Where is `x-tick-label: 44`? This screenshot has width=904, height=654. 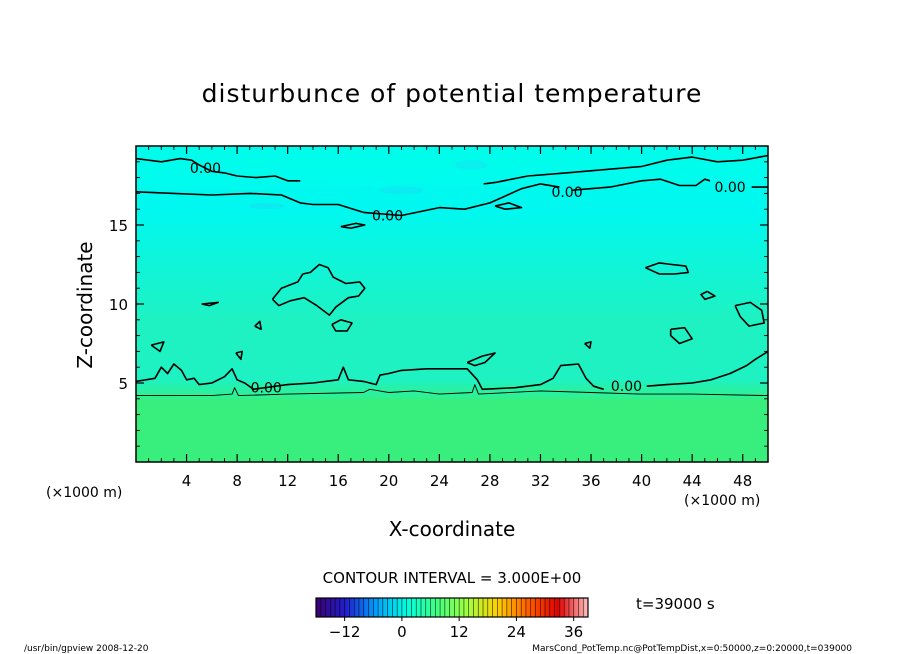 x-tick-label: 44 is located at coordinates (692, 481).